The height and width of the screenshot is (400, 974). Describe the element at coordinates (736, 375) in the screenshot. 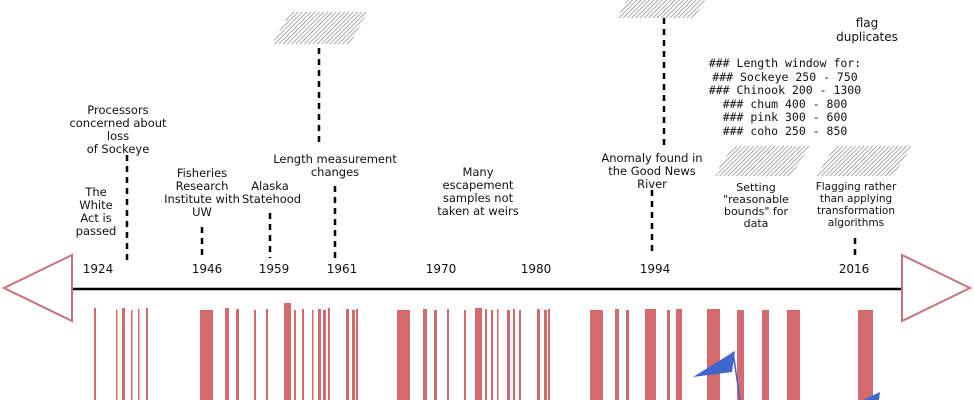

I see `flag-pole` at that location.